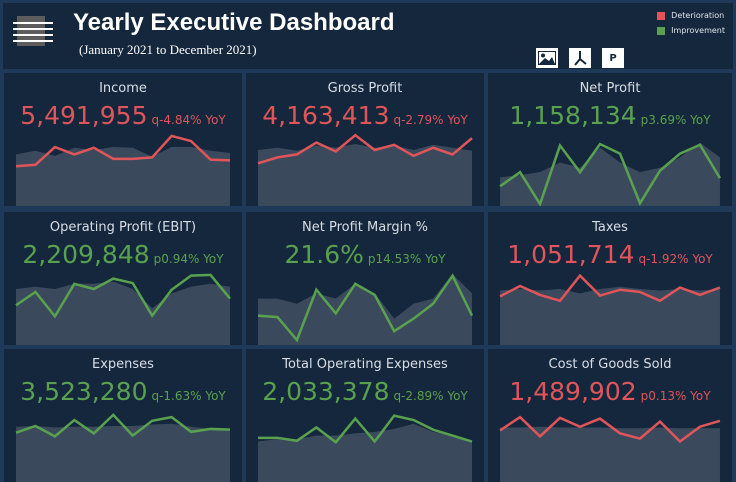 The image size is (736, 482). I want to click on kpi-card-cost-of-goods-sold: Cost of Goods Sold 1,489,902 p0.13% YoY, so click(610, 415).